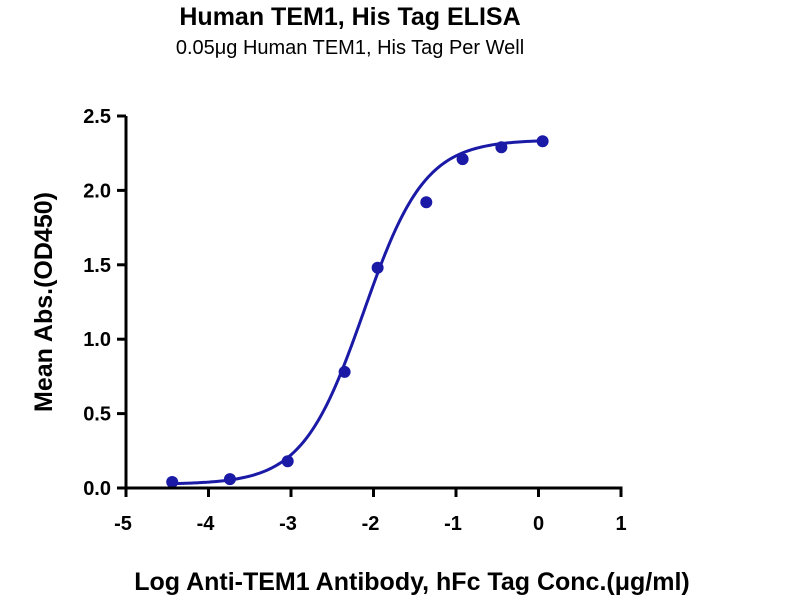  Describe the element at coordinates (123, 524) in the screenshot. I see `x-tick-label: -5` at that location.